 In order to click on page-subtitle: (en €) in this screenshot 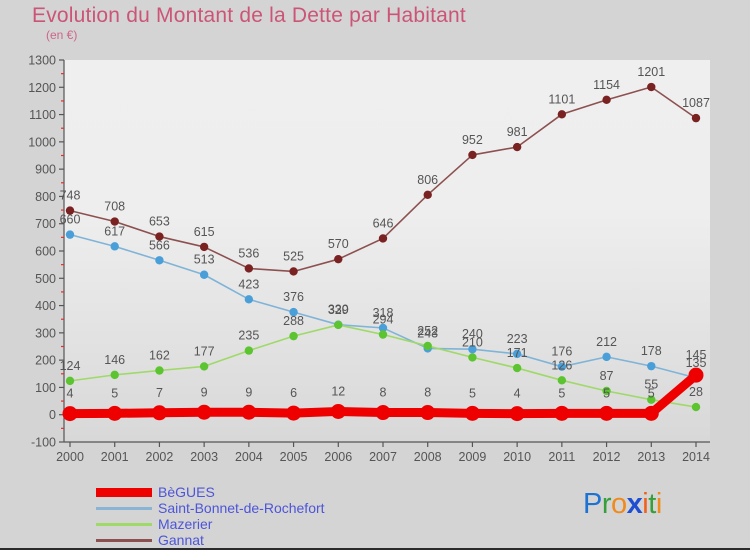, I will do `click(62, 35)`.